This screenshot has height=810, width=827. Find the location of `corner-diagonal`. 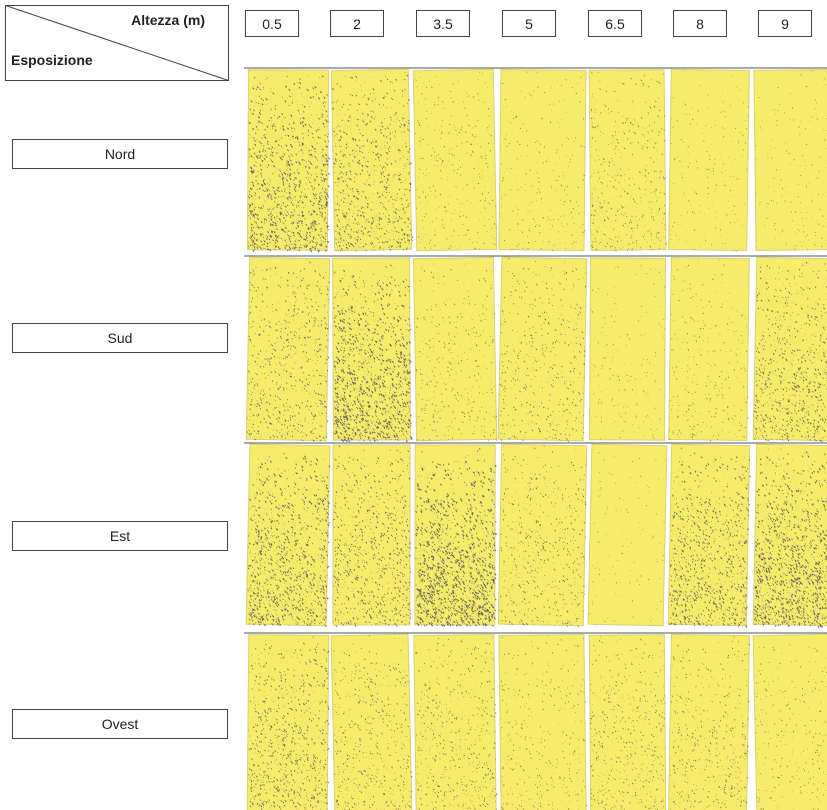

corner-diagonal is located at coordinates (117, 43).